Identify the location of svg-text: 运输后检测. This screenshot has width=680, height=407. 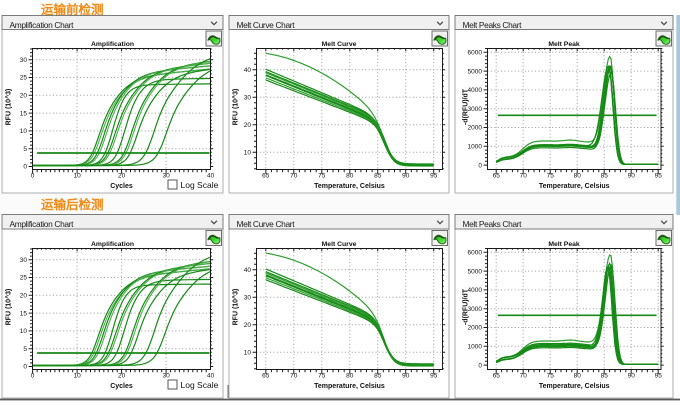
(72, 204).